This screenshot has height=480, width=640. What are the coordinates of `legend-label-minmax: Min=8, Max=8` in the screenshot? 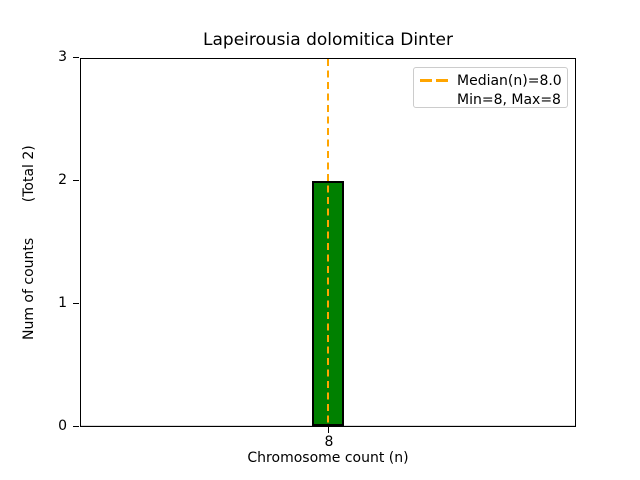 It's located at (509, 99).